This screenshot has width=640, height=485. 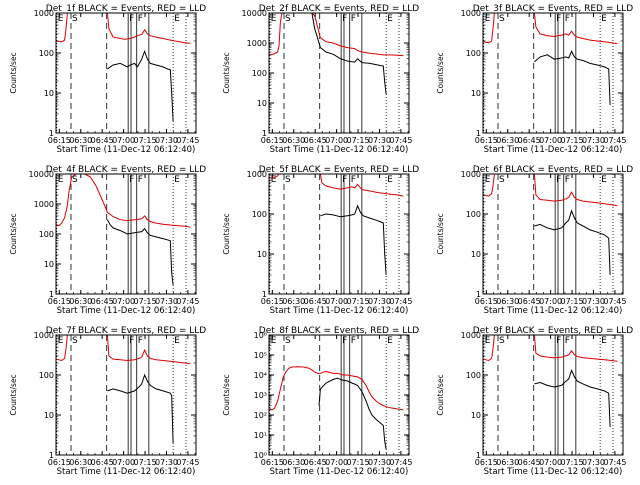 What do you see at coordinates (339, 331) in the screenshot?
I see `chart-title: Det_8f BLACK = Events, RED = LLD` at bounding box center [339, 331].